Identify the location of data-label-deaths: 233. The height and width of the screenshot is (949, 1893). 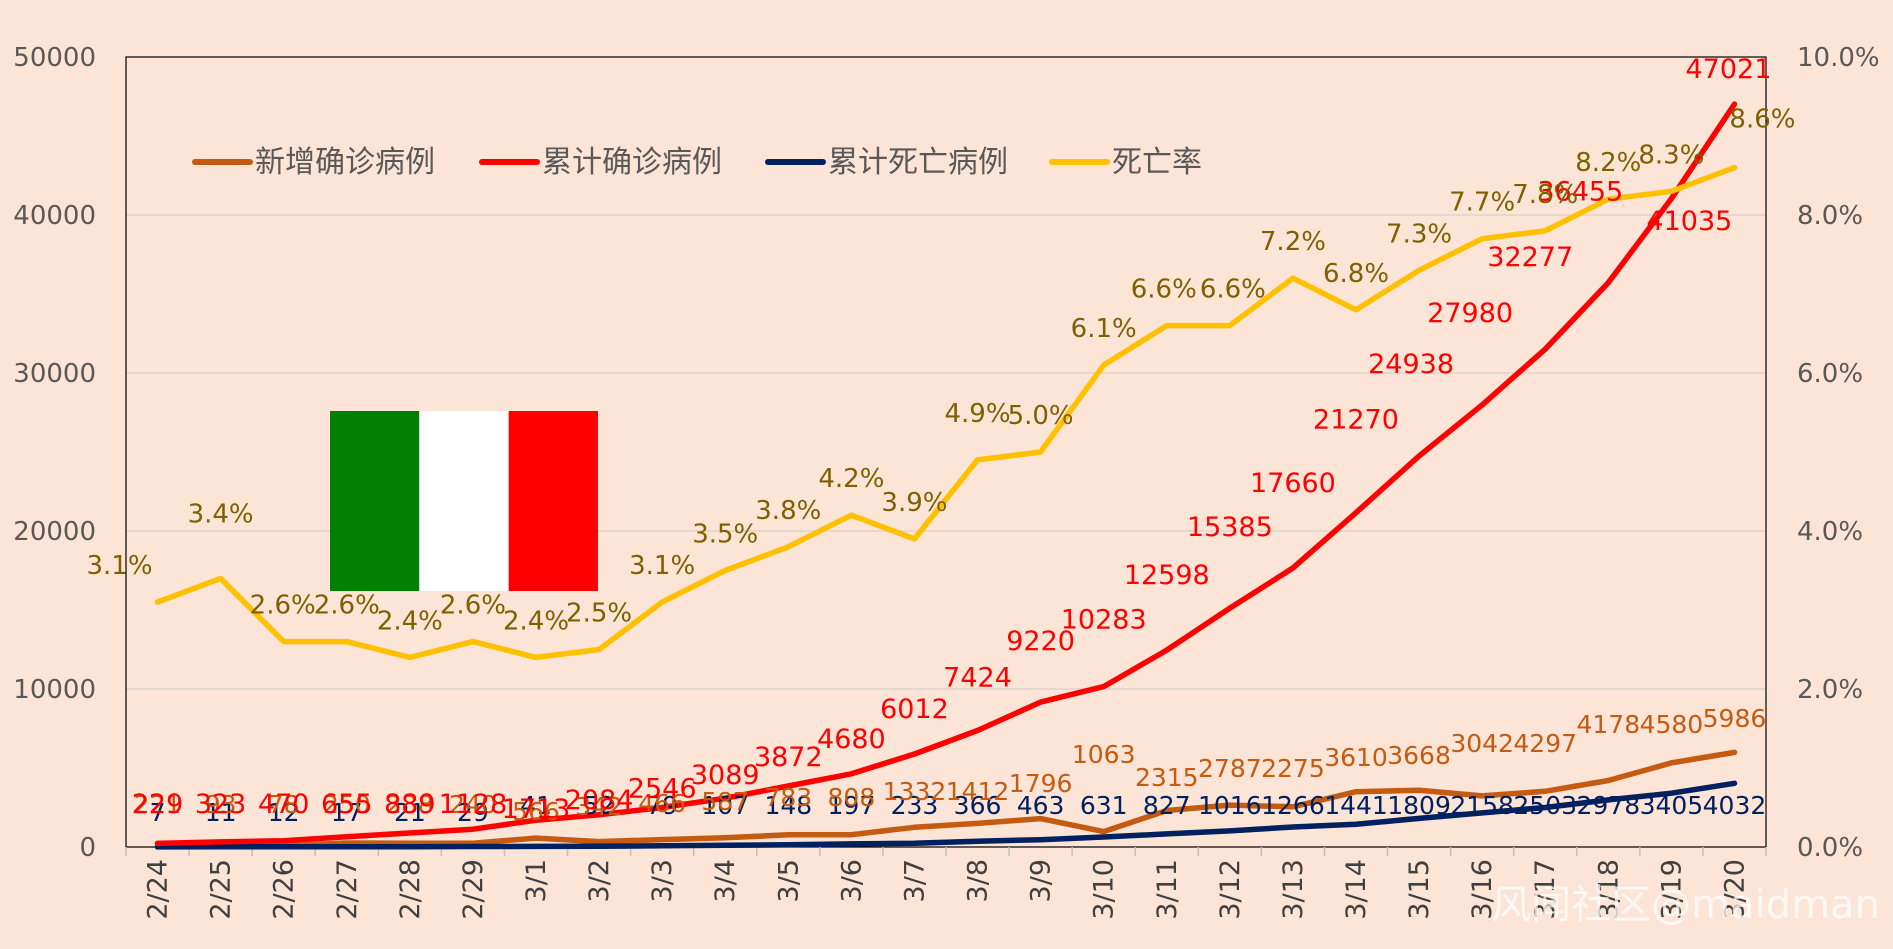
(915, 805).